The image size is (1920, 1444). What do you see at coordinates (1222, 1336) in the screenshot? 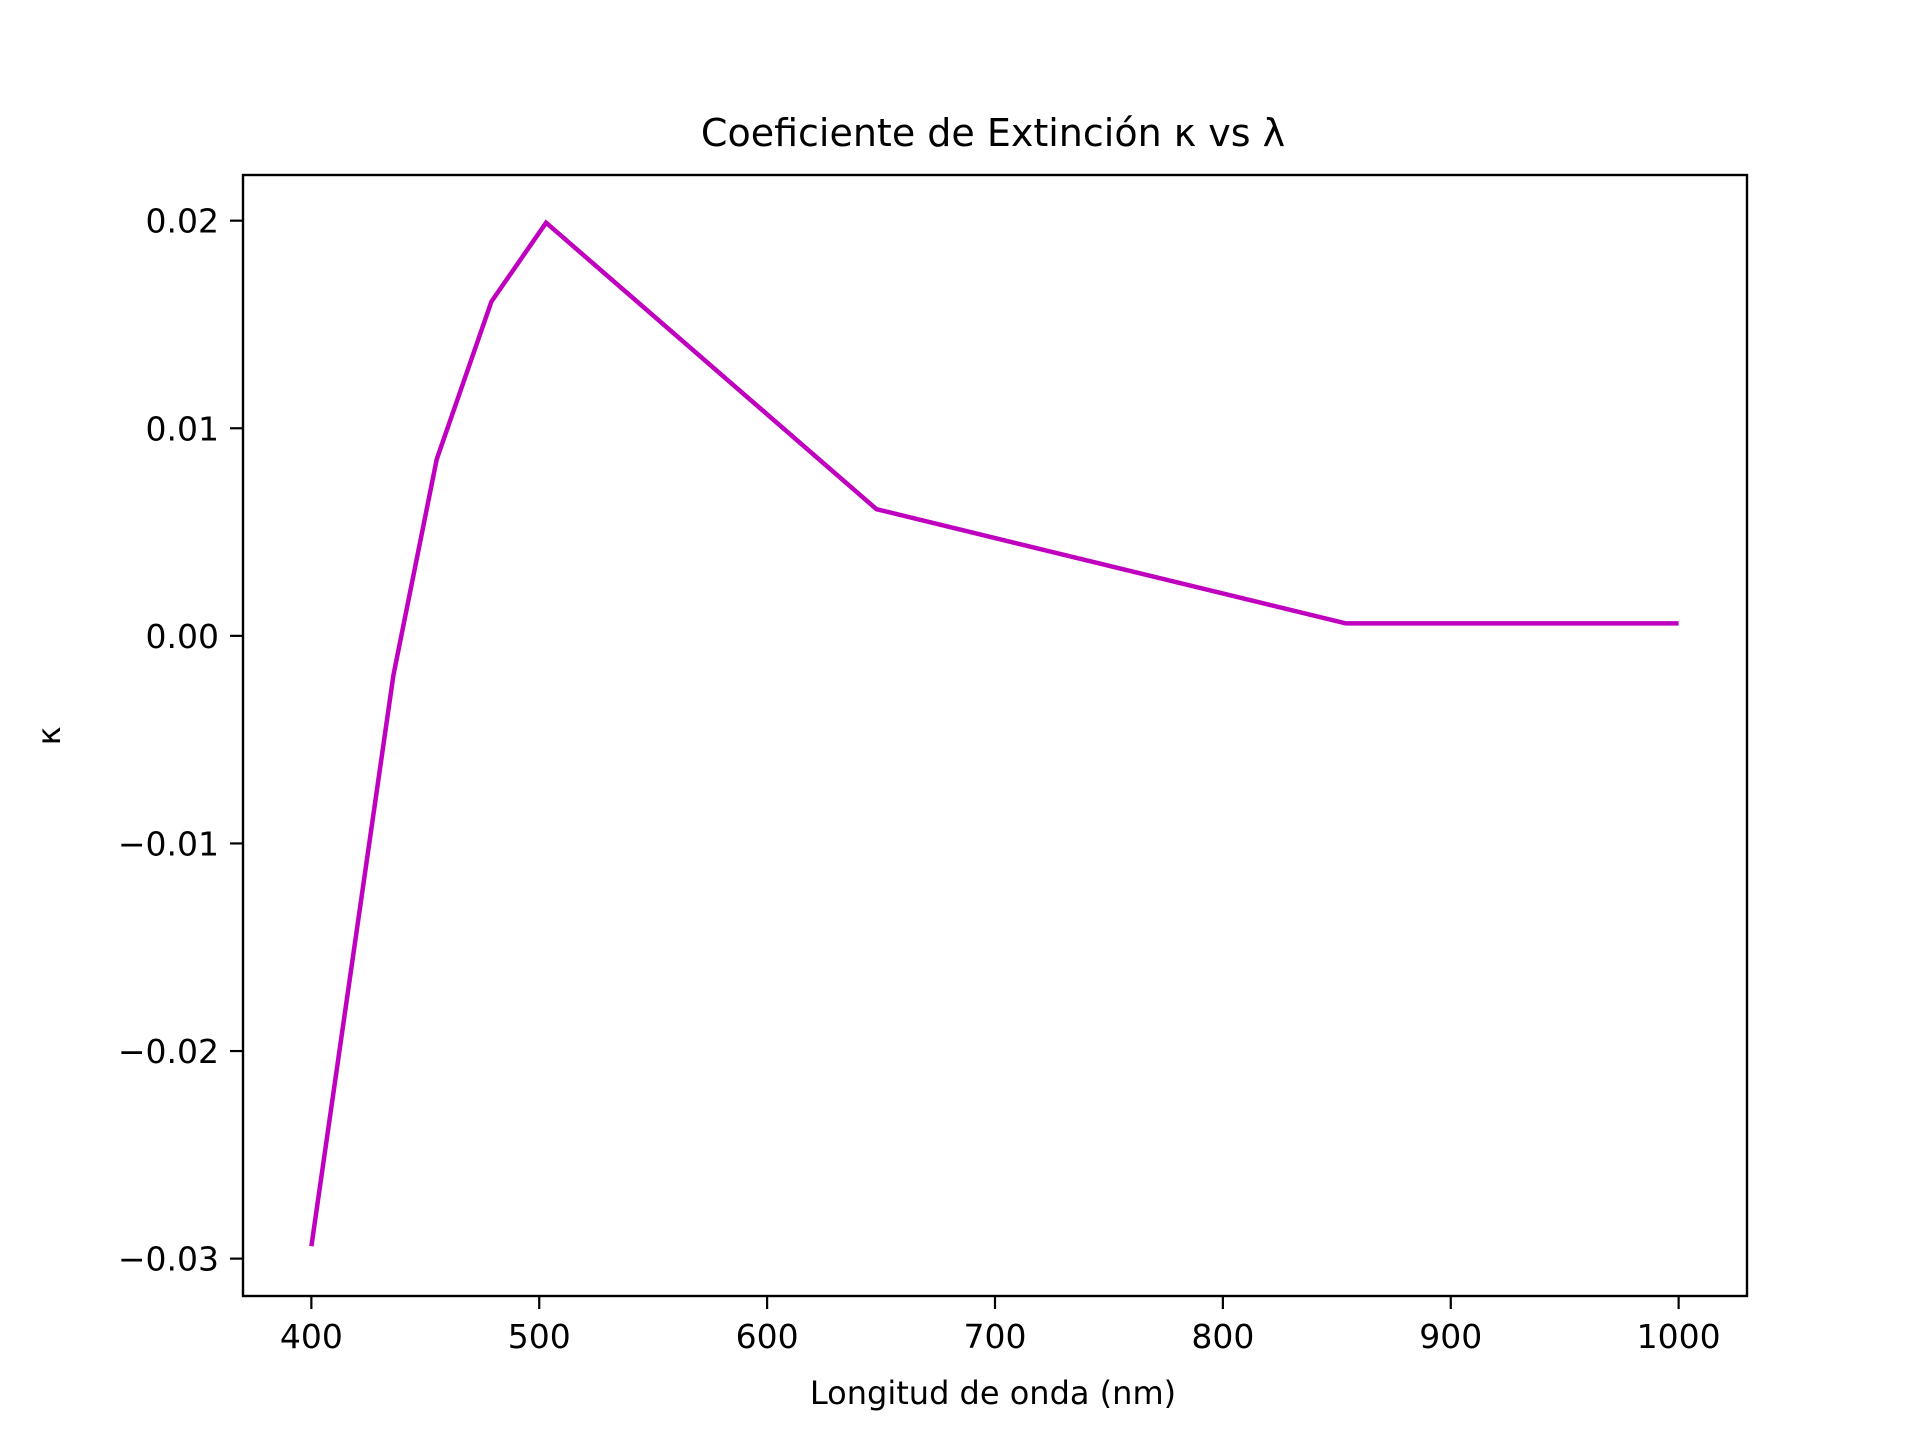
I see `x-tick-label: 800` at bounding box center [1222, 1336].